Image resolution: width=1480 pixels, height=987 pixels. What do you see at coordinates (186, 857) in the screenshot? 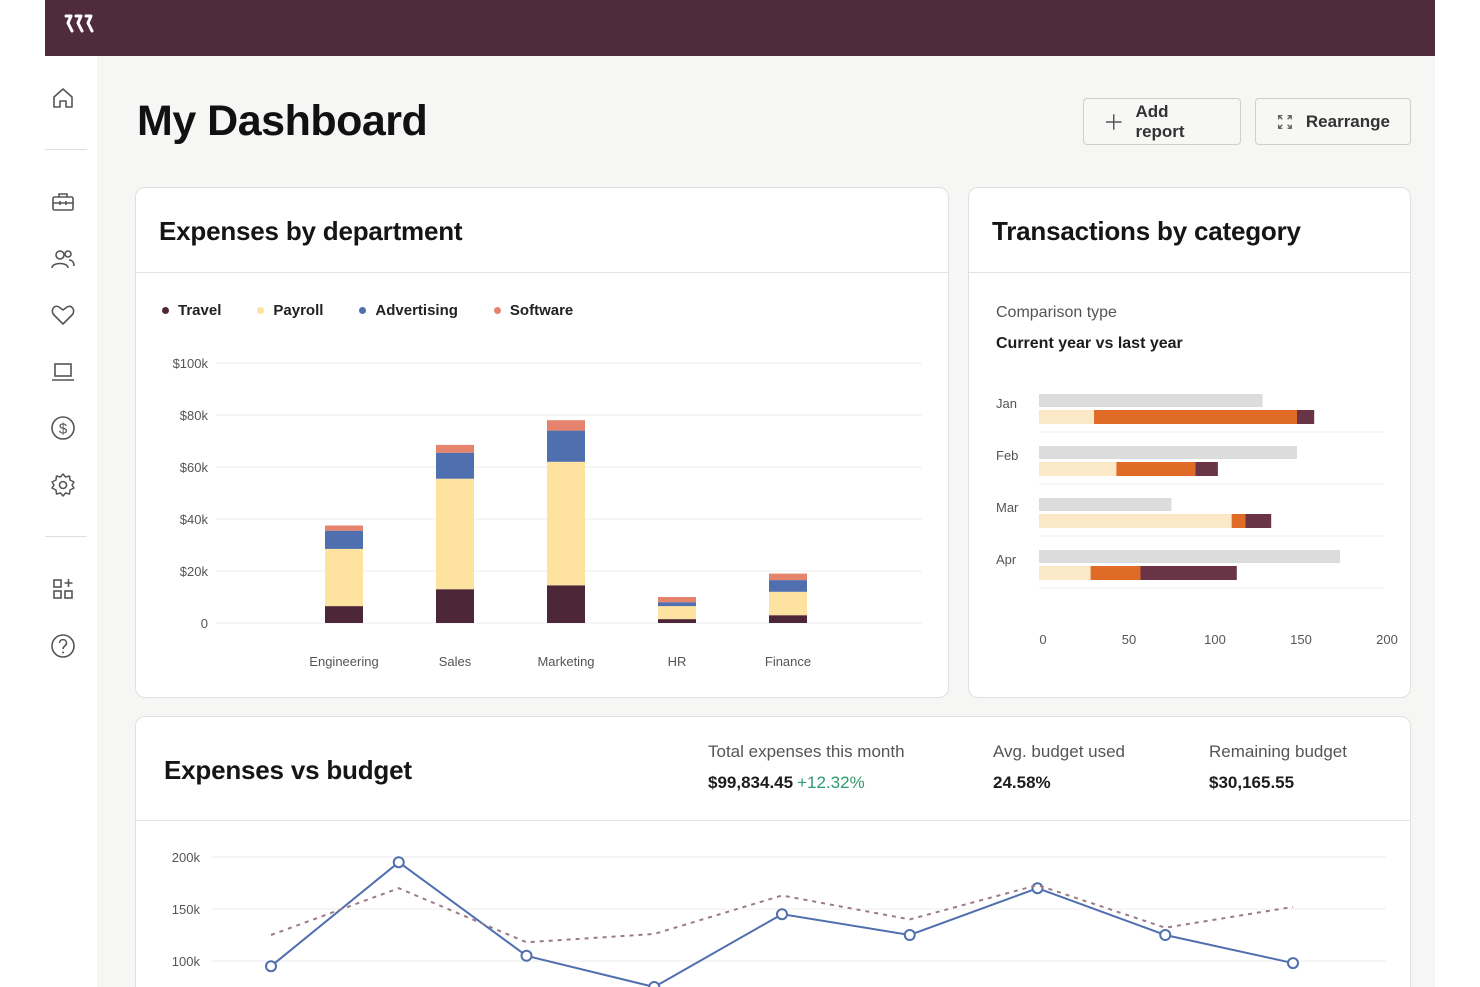
I see `y-tick-label: 200k` at bounding box center [186, 857].